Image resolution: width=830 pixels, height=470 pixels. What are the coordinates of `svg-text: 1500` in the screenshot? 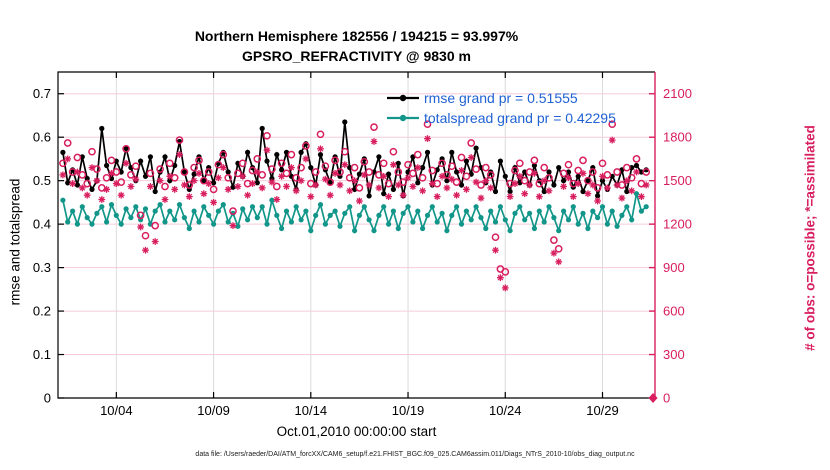 It's located at (677, 180).